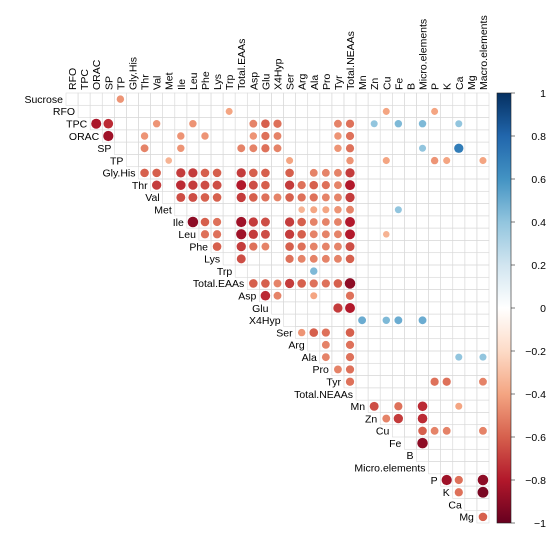 The height and width of the screenshot is (539, 550). What do you see at coordinates (230, 82) in the screenshot?
I see `column-label-trp: Trp` at bounding box center [230, 82].